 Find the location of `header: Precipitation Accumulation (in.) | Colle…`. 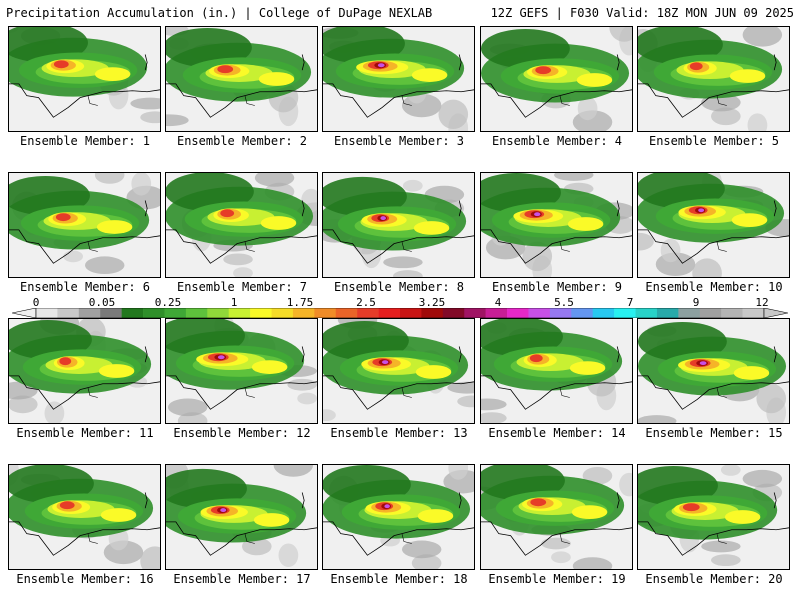

header: Precipitation Accumulation (in.) | Colle… is located at coordinates (400, 11).